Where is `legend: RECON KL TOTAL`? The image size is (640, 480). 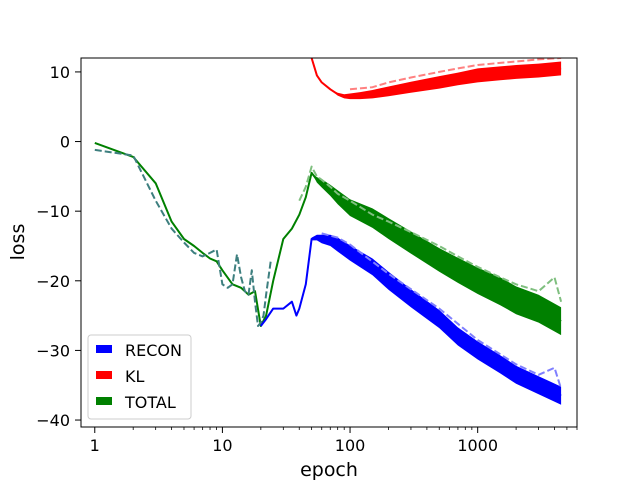 legend: RECON KL TOTAL is located at coordinates (139, 377).